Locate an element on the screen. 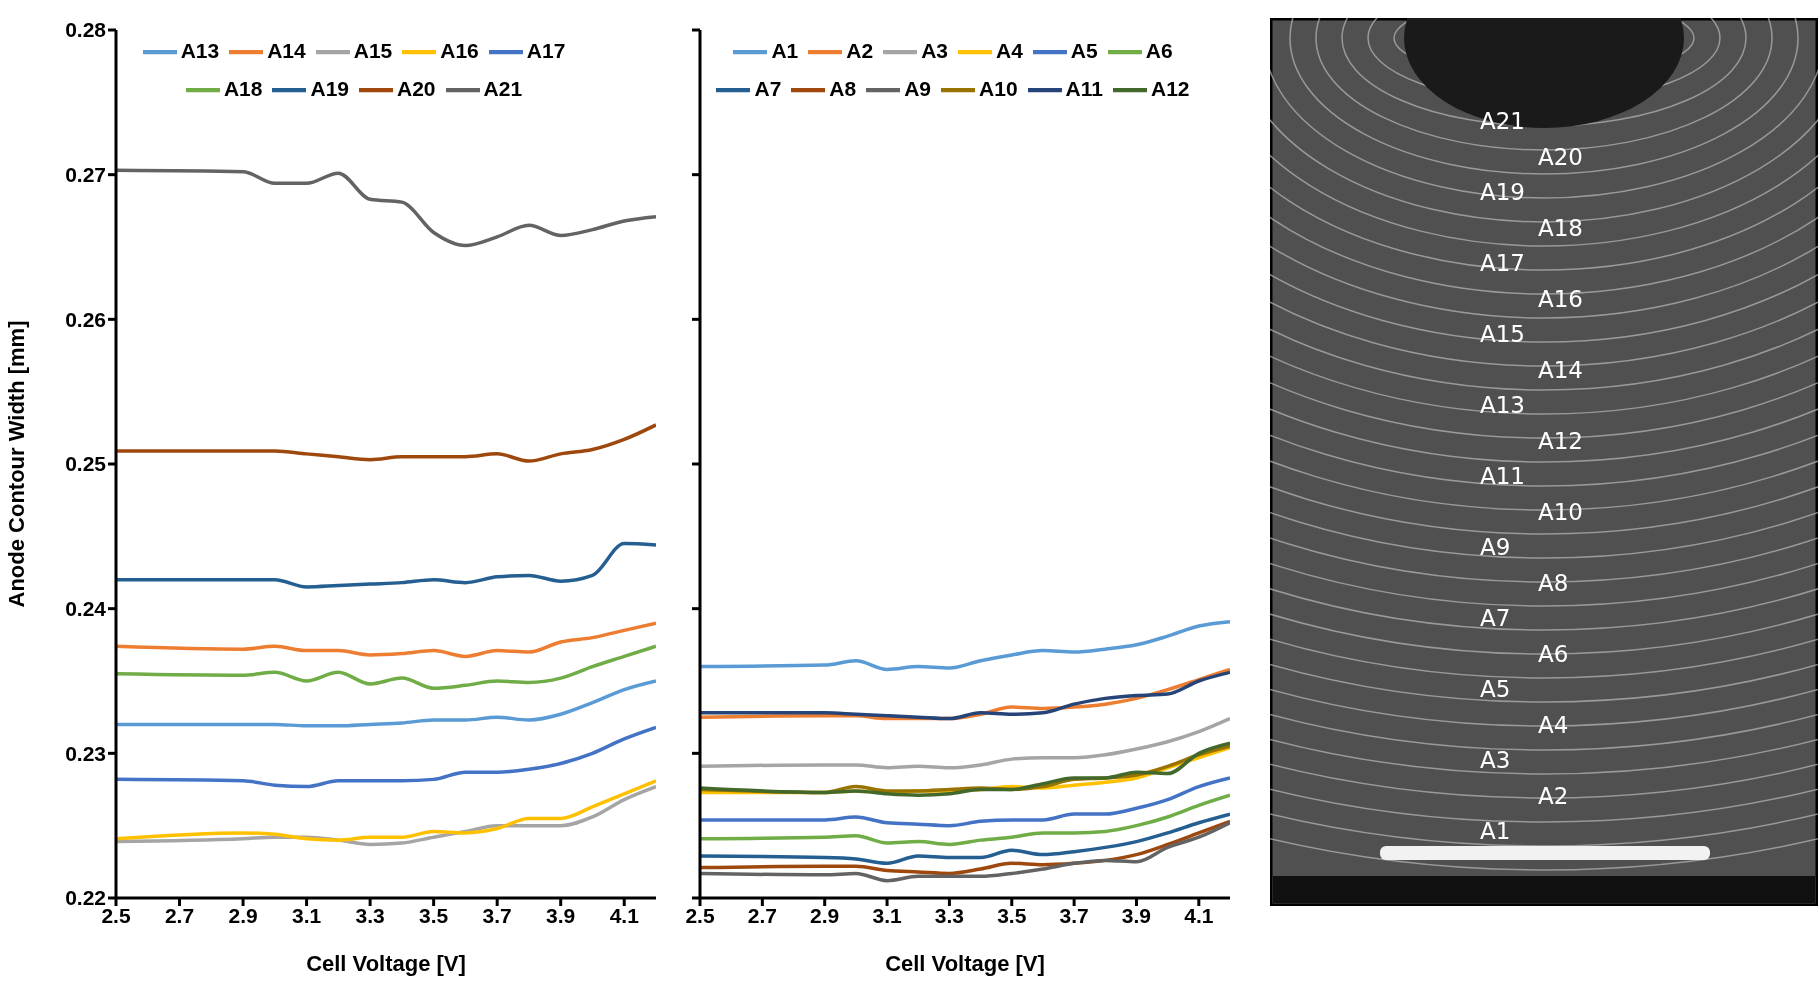 Image resolution: width=1820 pixels, height=995 pixels. text: A9 is located at coordinates (1495, 547).